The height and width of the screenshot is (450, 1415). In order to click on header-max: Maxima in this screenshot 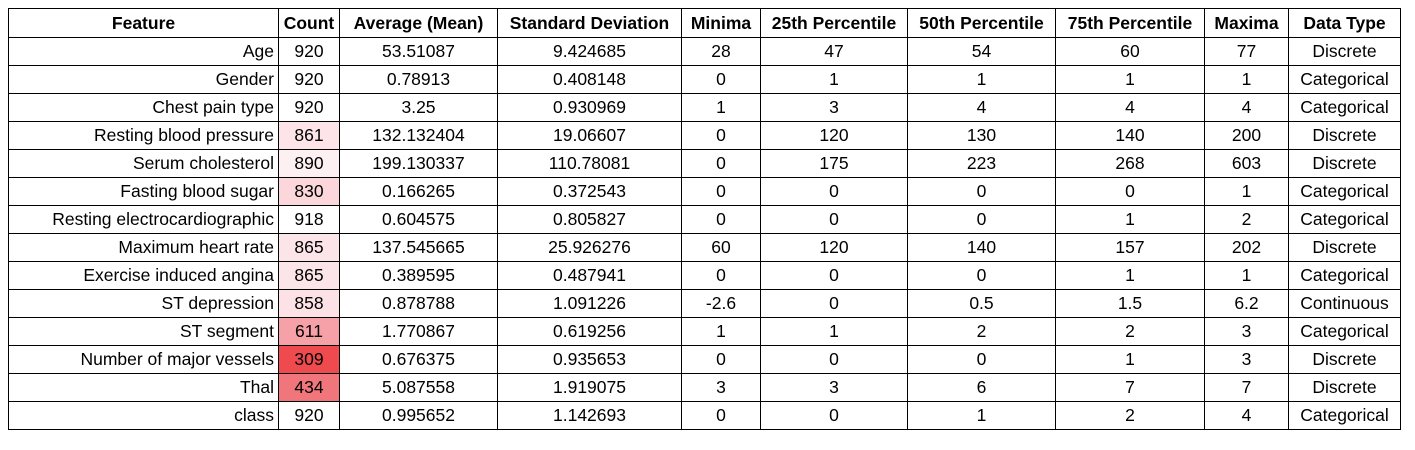, I will do `click(1246, 23)`.